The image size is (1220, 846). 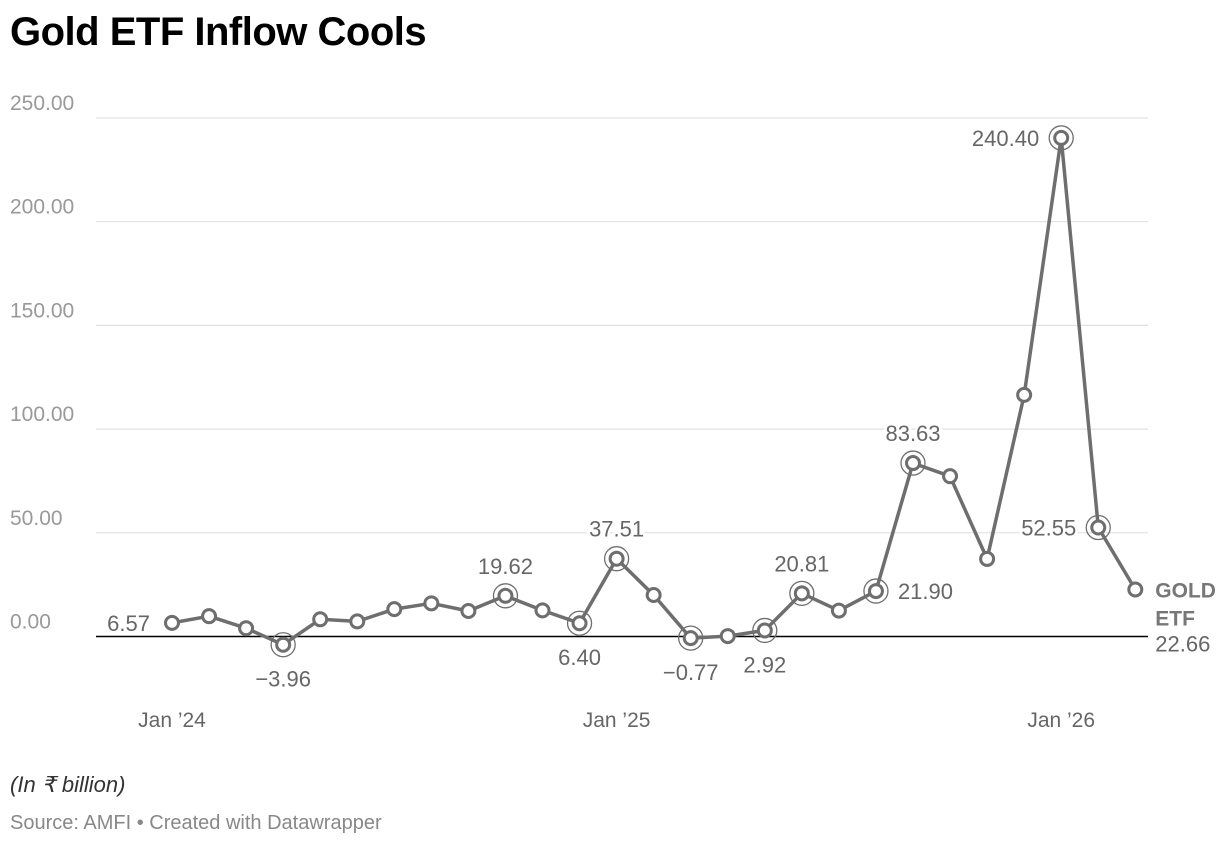 I want to click on data-label: 20.81, so click(x=801, y=563).